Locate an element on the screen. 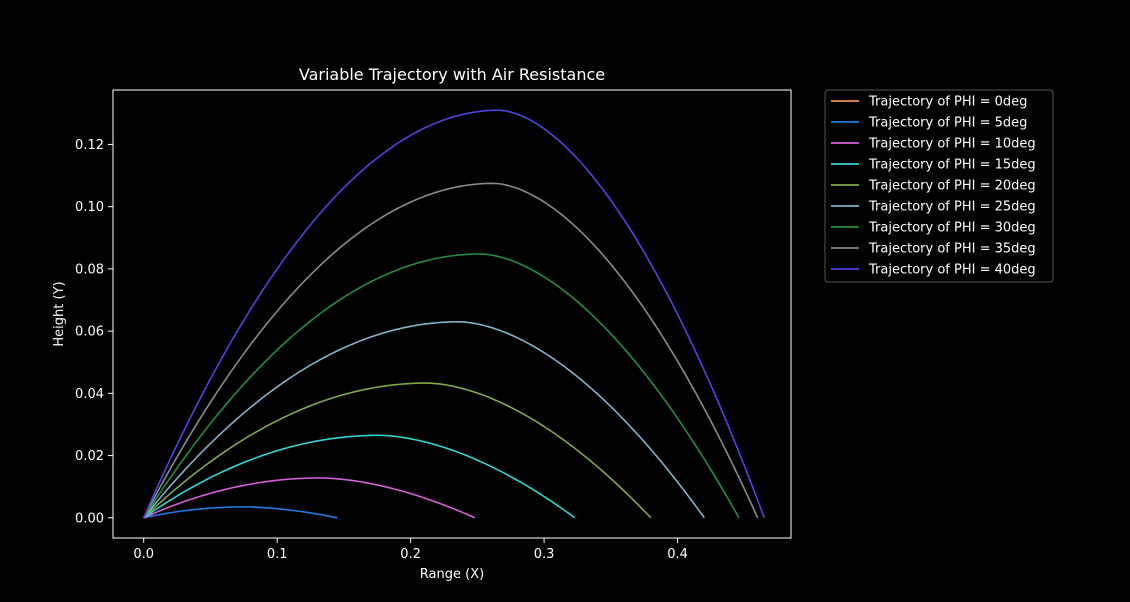  y-tick-label: 0.06 is located at coordinates (89, 332).